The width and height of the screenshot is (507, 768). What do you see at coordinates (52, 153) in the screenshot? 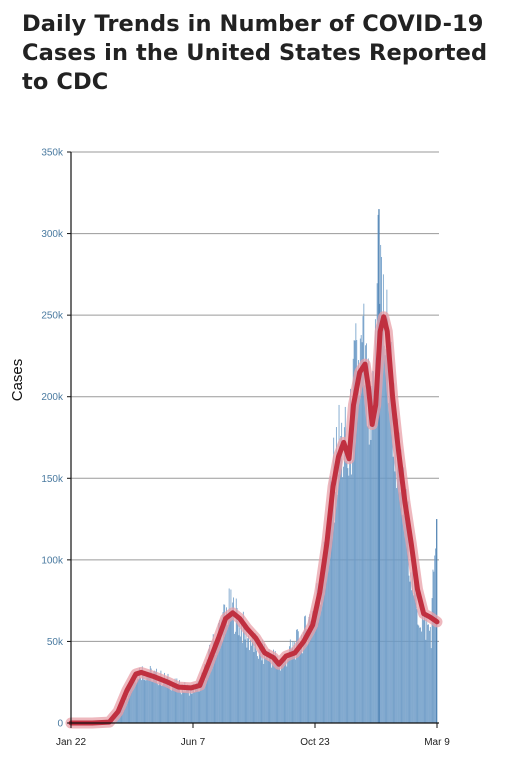
I see `y-tick-label: 350k` at bounding box center [52, 153].